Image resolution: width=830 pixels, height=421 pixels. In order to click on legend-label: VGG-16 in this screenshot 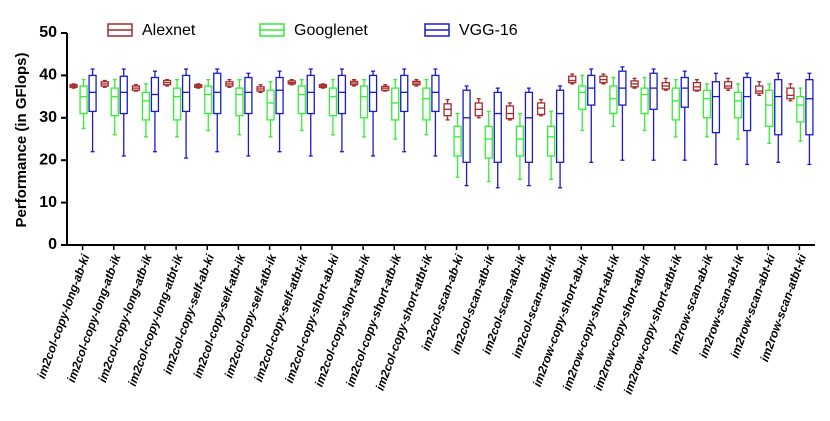, I will do `click(488, 30)`.